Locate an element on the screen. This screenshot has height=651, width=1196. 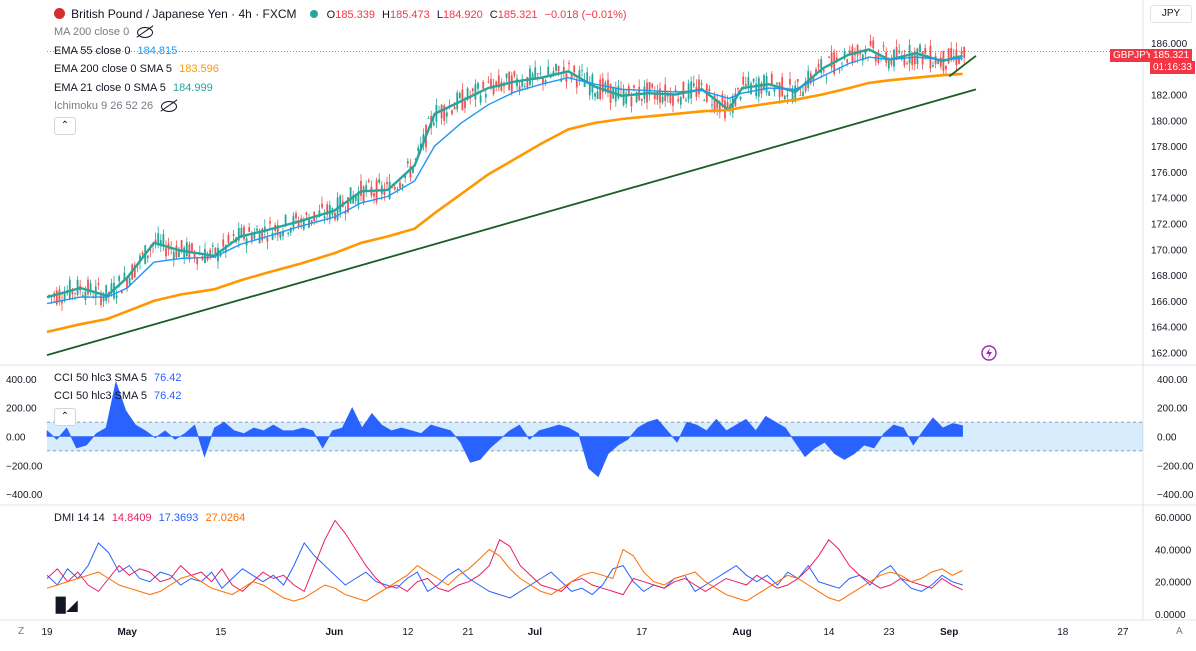
time-axis-tick: Jun is located at coordinates (334, 632).